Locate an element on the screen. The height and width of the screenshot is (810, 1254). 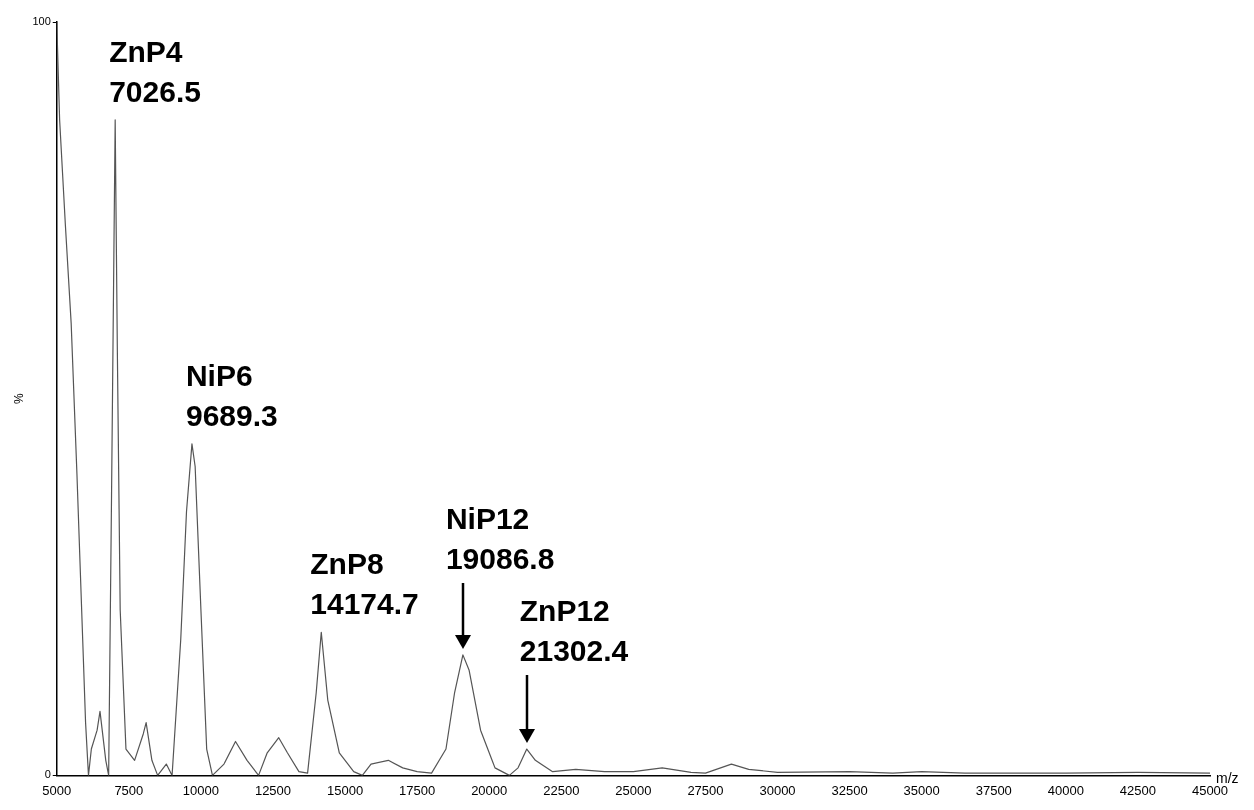
x-tick-label: 40000 is located at coordinates (1065, 790).